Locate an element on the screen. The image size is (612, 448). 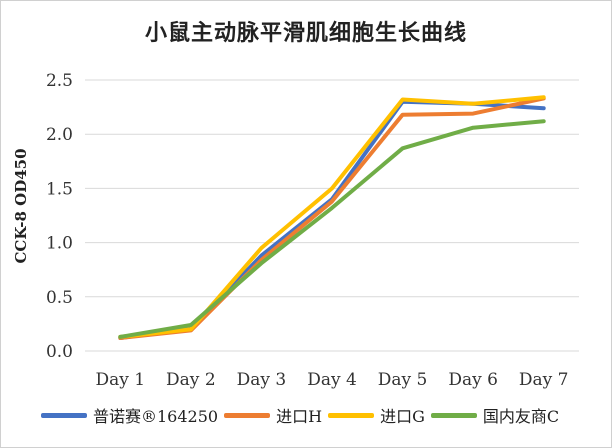
legend-label: 普诺赛®164250 is located at coordinates (156, 416).